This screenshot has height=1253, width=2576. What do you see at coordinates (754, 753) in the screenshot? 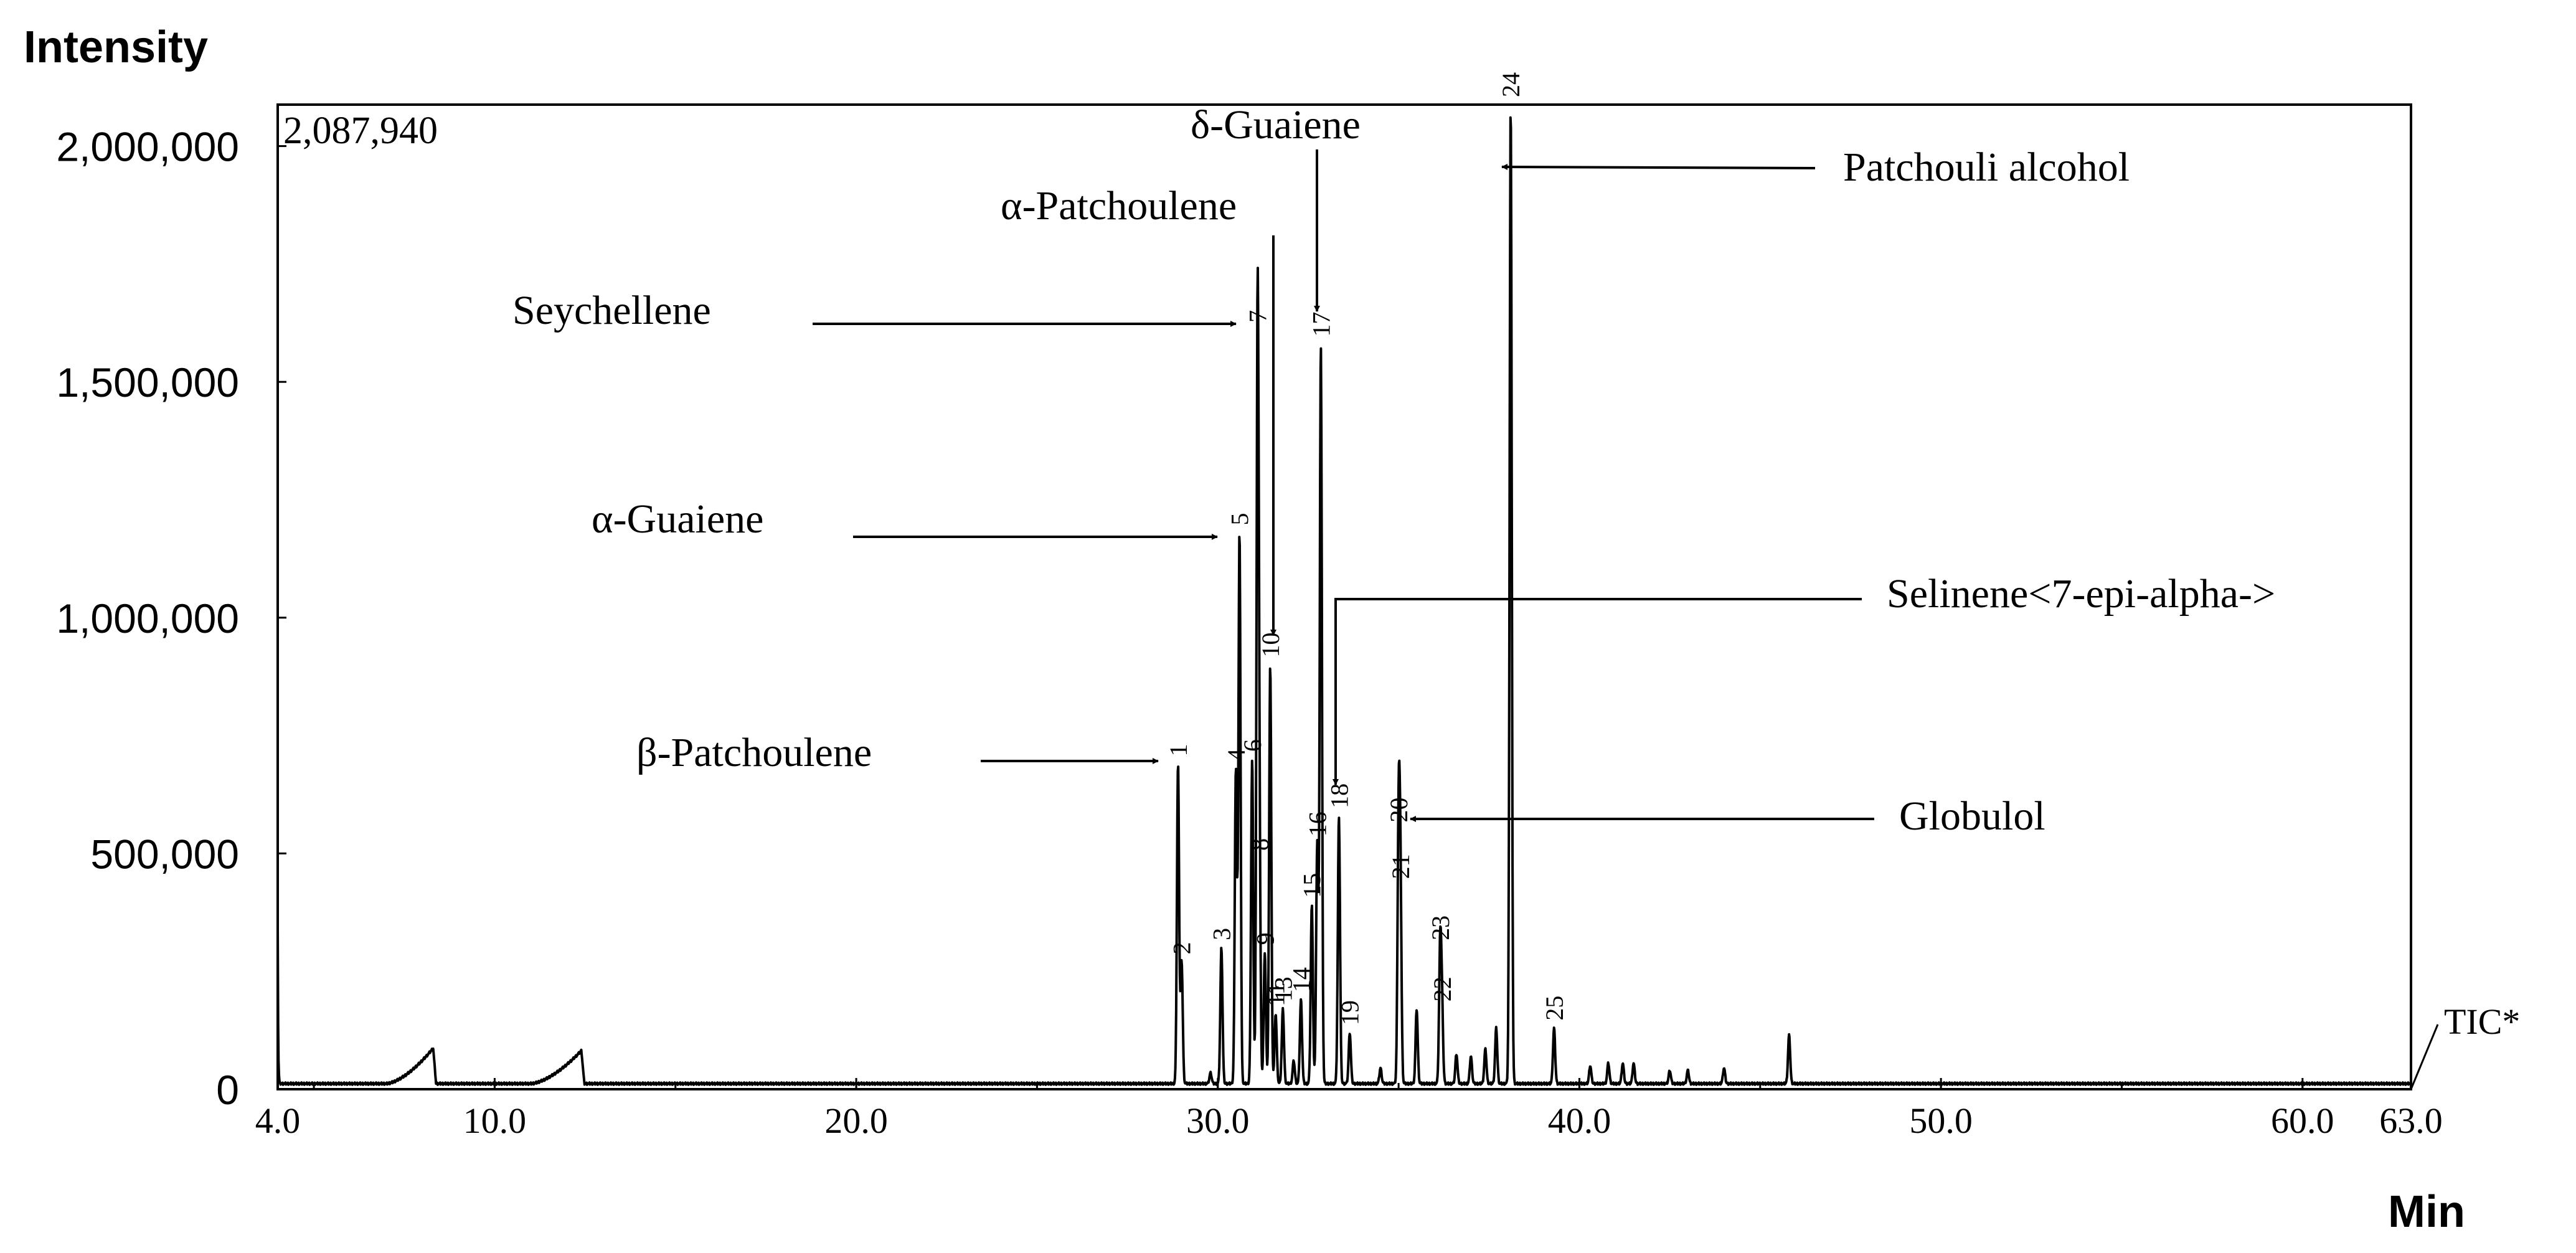
I see `compound-label: β-Patchoulene` at bounding box center [754, 753].